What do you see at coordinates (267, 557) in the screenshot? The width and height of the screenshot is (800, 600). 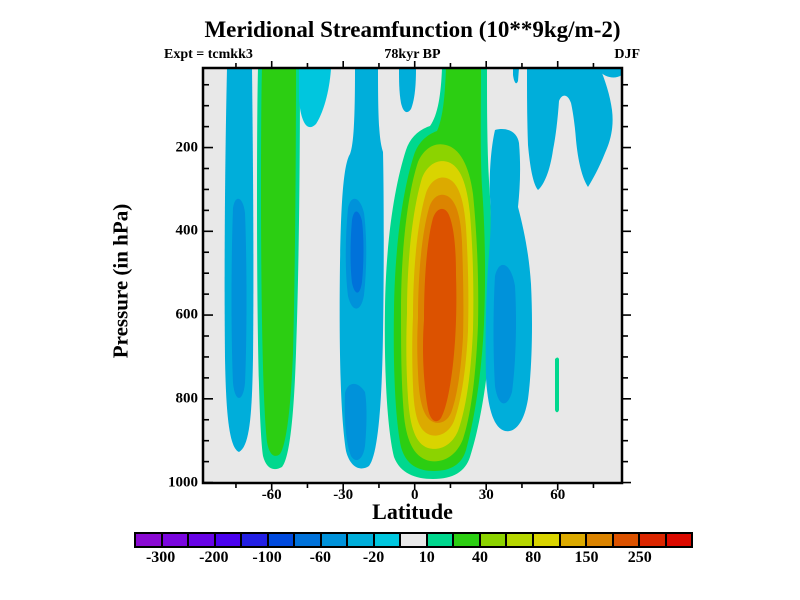 I see `colorbar-label: -100` at bounding box center [267, 557].